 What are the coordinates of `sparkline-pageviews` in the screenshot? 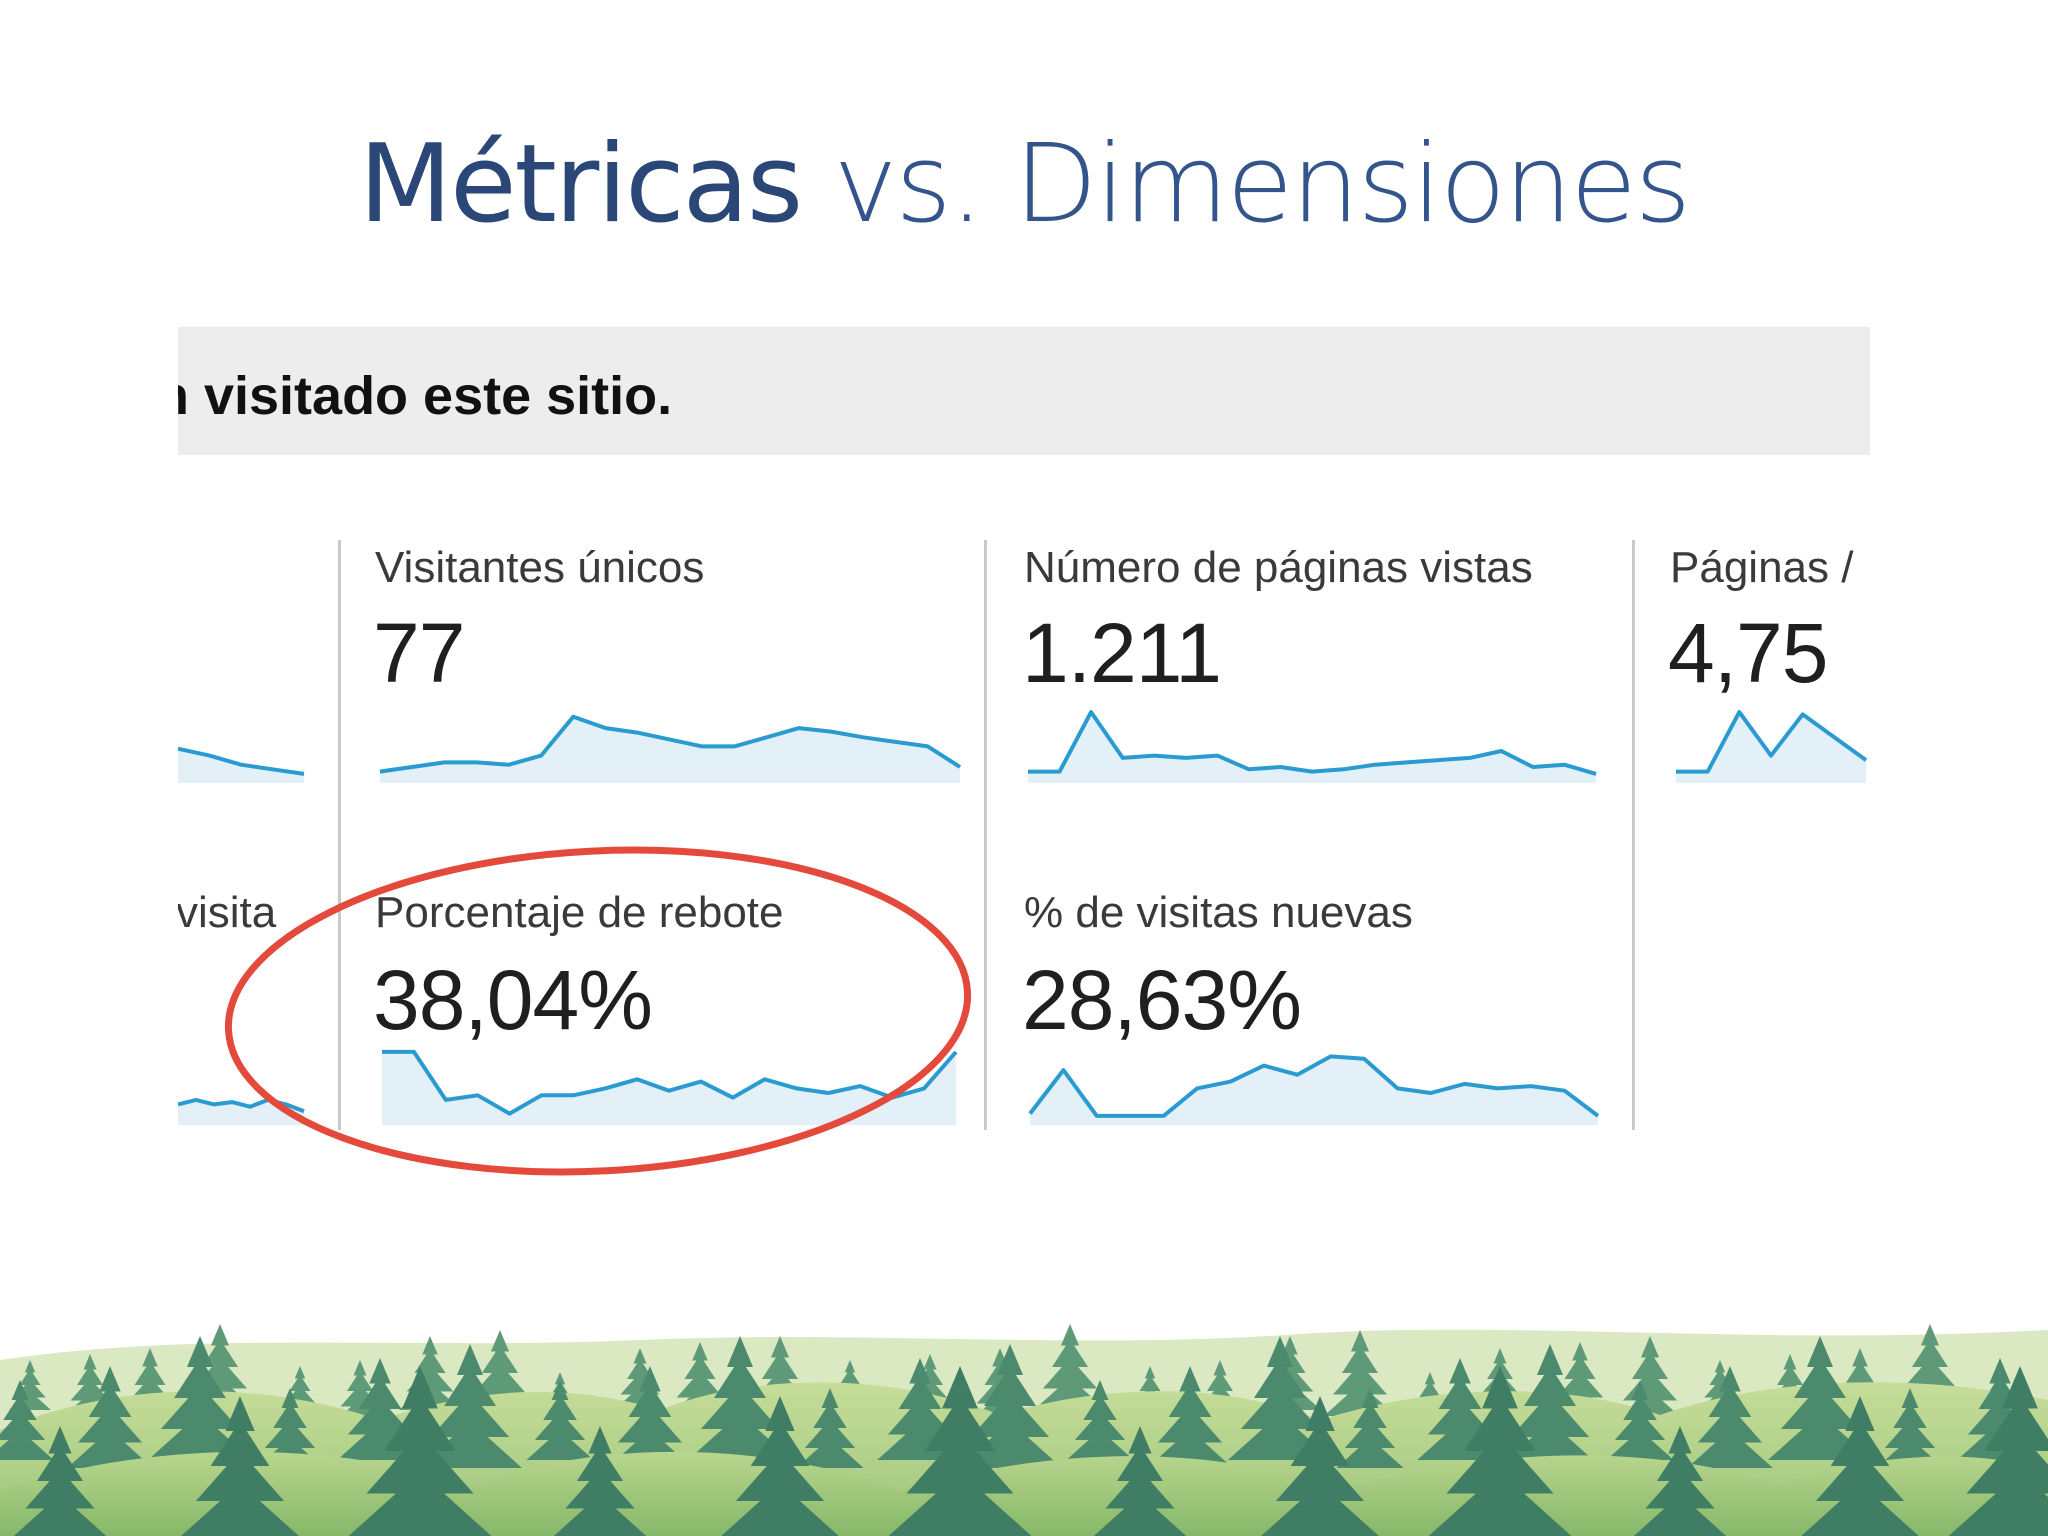 It's located at (1312, 746).